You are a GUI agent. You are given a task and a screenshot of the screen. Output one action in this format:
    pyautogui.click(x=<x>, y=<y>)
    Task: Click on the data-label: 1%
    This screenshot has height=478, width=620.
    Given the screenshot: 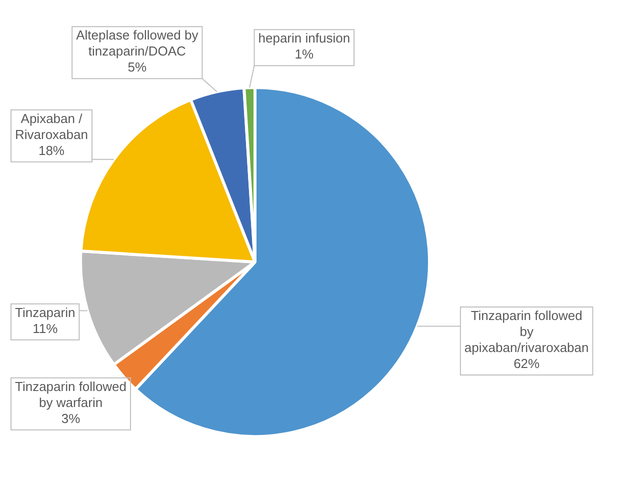 What is the action you would take?
    pyautogui.click(x=304, y=54)
    